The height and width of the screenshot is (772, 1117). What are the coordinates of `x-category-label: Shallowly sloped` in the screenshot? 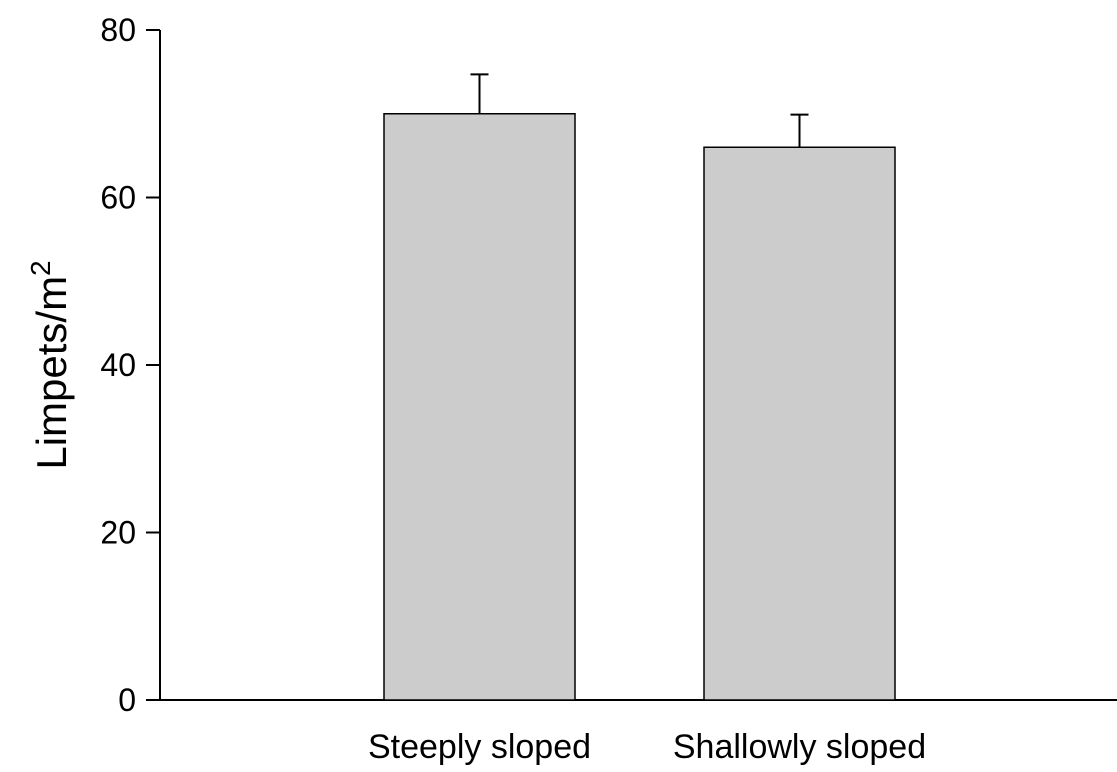 It's located at (799, 747).